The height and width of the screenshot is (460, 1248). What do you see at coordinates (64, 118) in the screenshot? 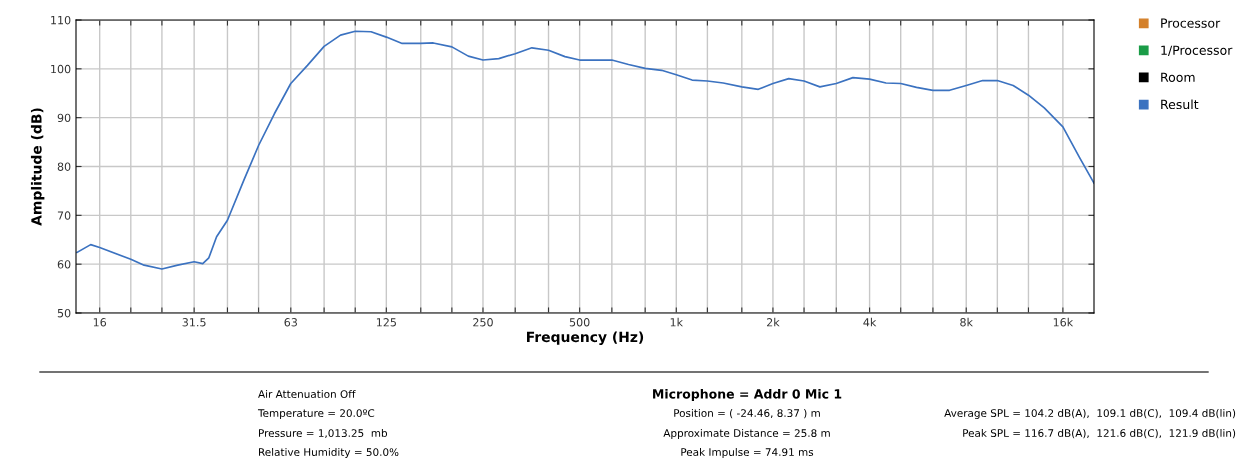
I see `y-tick-label: 90` at bounding box center [64, 118].